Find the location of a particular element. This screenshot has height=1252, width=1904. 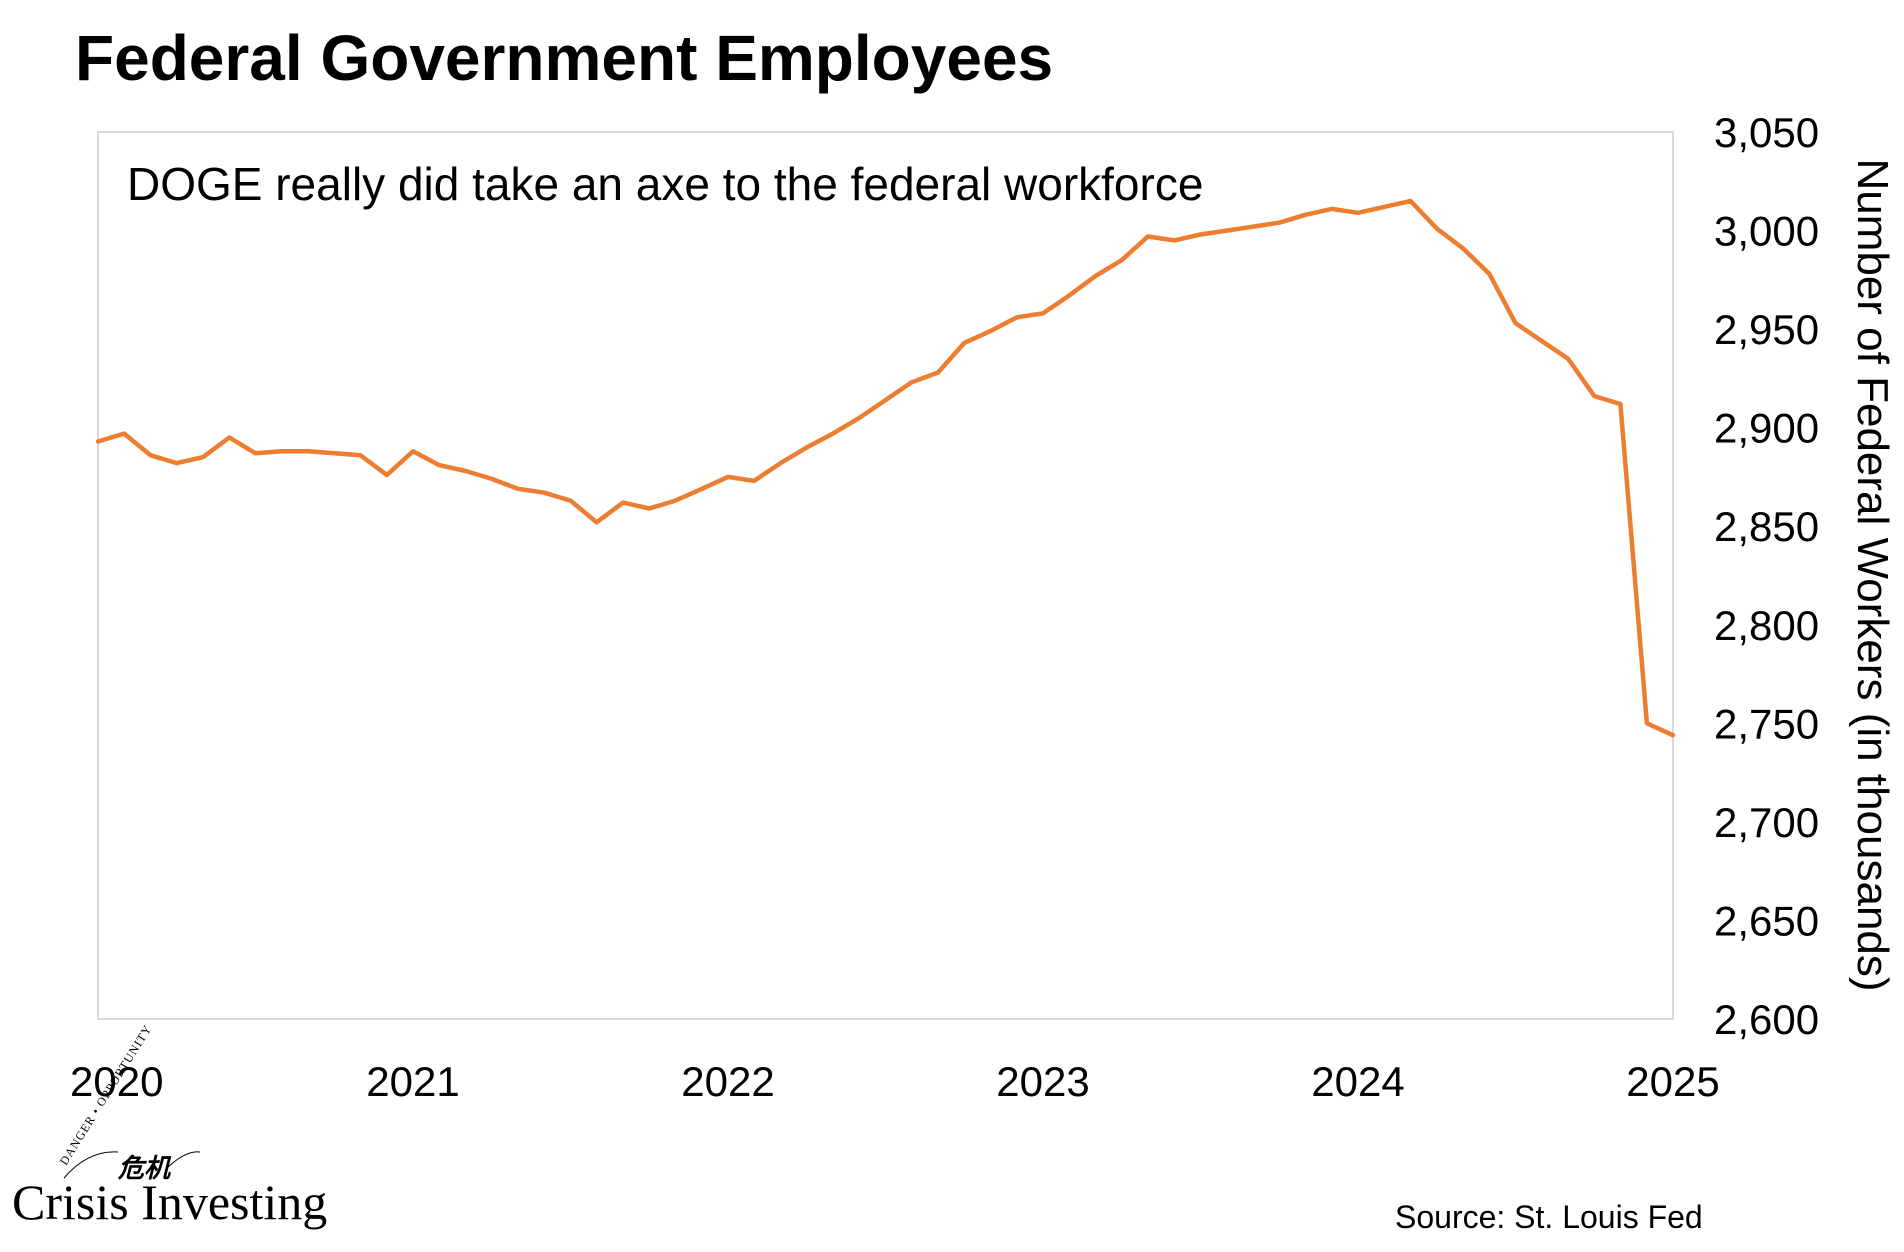

y-tick-label-3050: 3,050 is located at coordinates (1766, 132).